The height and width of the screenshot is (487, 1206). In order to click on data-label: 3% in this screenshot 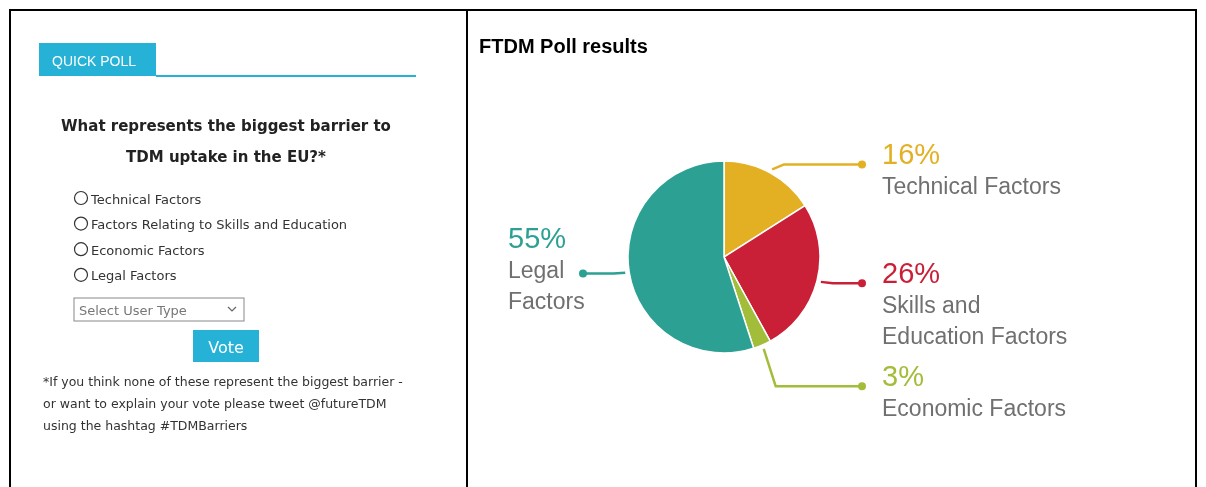, I will do `click(903, 376)`.